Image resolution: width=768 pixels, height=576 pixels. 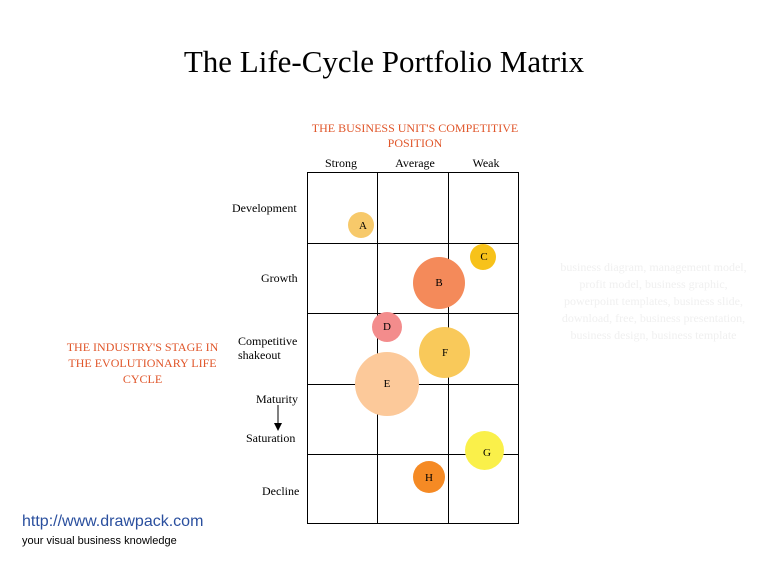 I want to click on bubble-label-e: E, so click(x=387, y=384).